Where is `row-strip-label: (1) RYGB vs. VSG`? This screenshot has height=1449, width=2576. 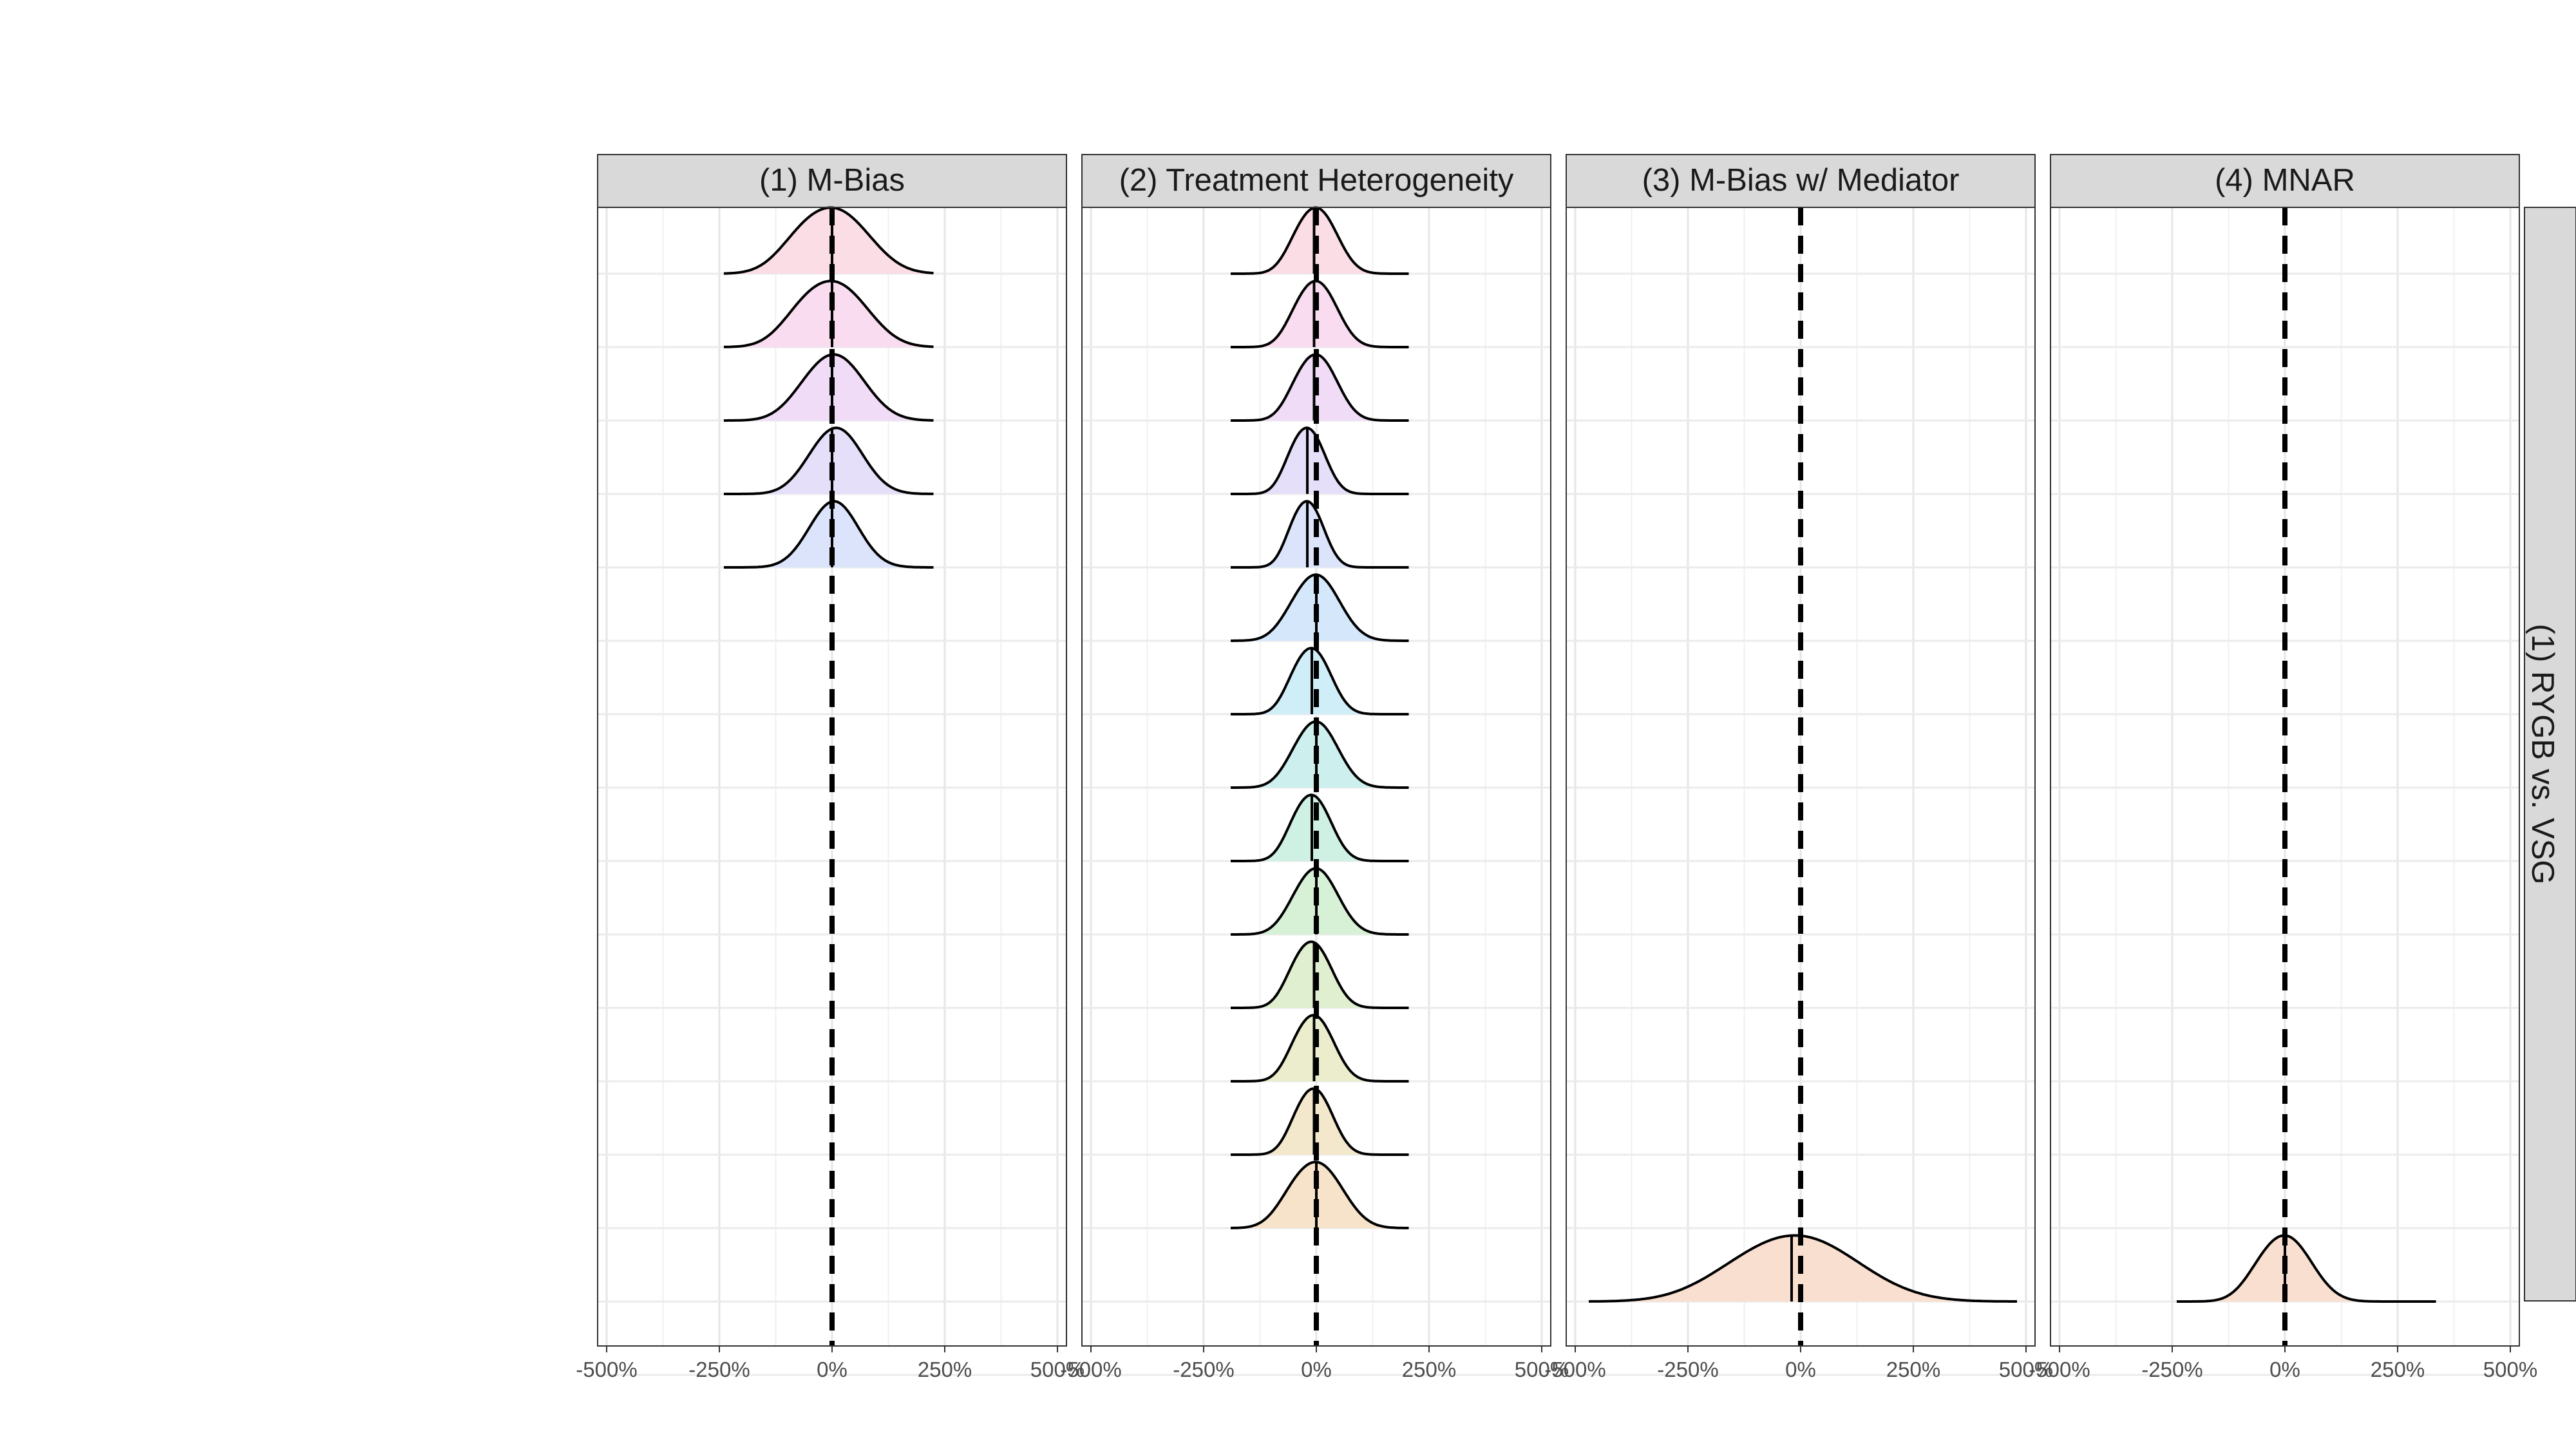
row-strip-label: (1) RYGB vs. VSG is located at coordinates (2542, 754).